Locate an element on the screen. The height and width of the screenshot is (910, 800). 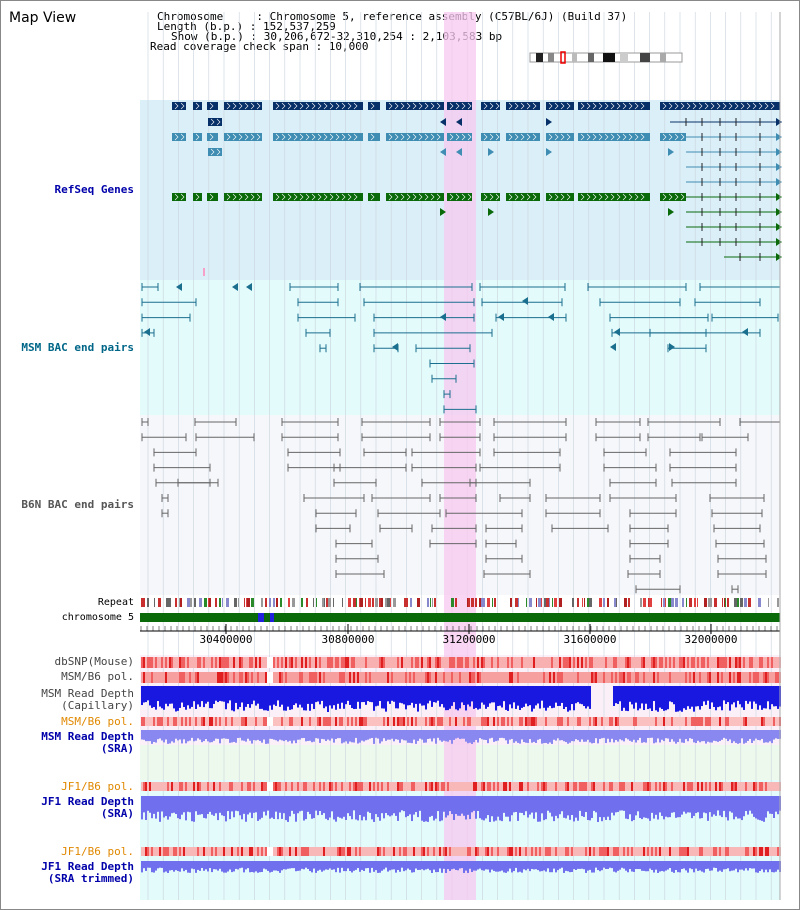
jf1-pol-trim-label: JF1/B6 pol. is located at coordinates (97, 851).